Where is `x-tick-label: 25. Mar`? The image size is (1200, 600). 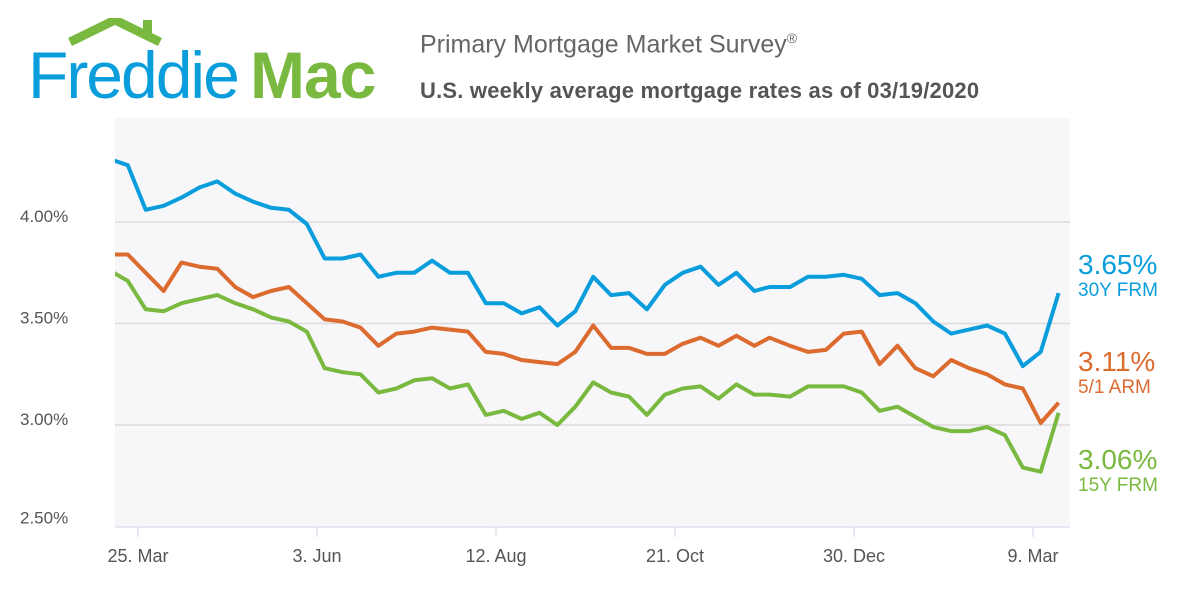
x-tick-label: 25. Mar is located at coordinates (137, 556).